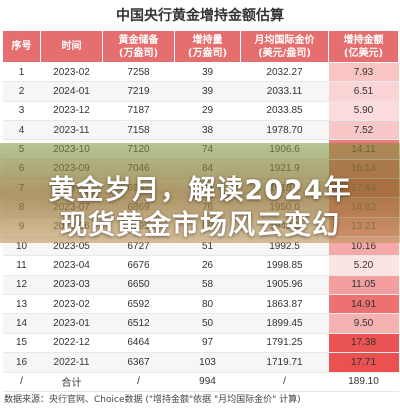  Describe the element at coordinates (21, 130) in the screenshot. I see `cell-index: 4` at that location.